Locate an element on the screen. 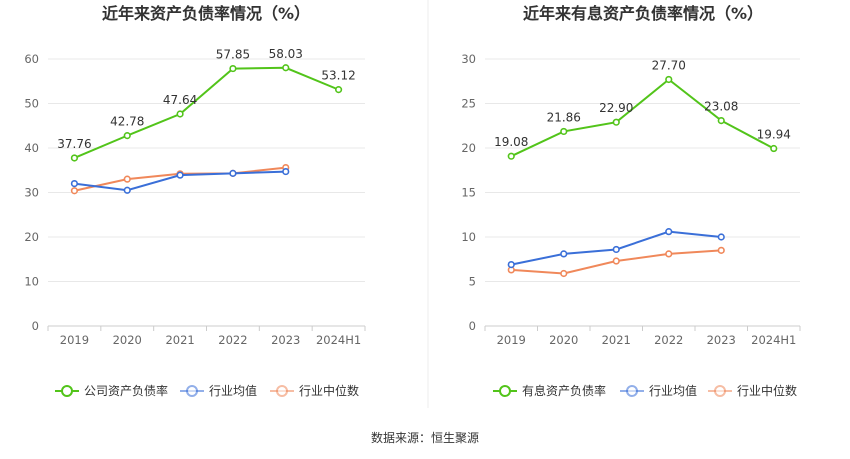 This screenshot has height=459, width=850. data-label: 53.12 is located at coordinates (338, 76).